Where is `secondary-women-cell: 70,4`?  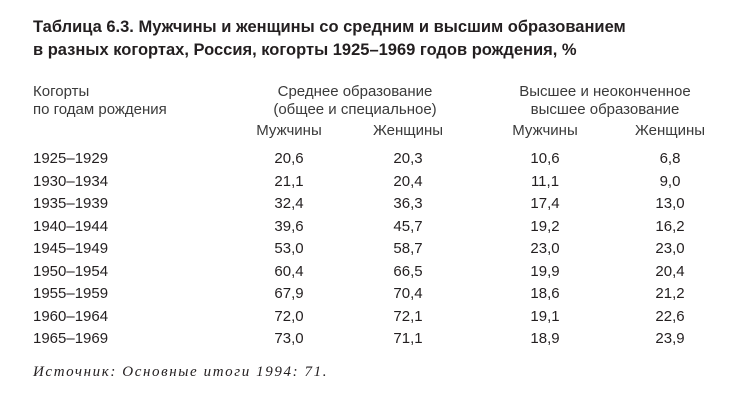
secondary-women-cell: 70,4 is located at coordinates (408, 293).